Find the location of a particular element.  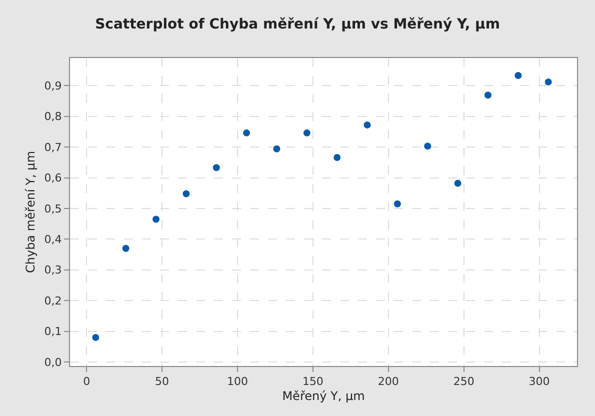

y-tick-label: 0,1 is located at coordinates (53, 331).